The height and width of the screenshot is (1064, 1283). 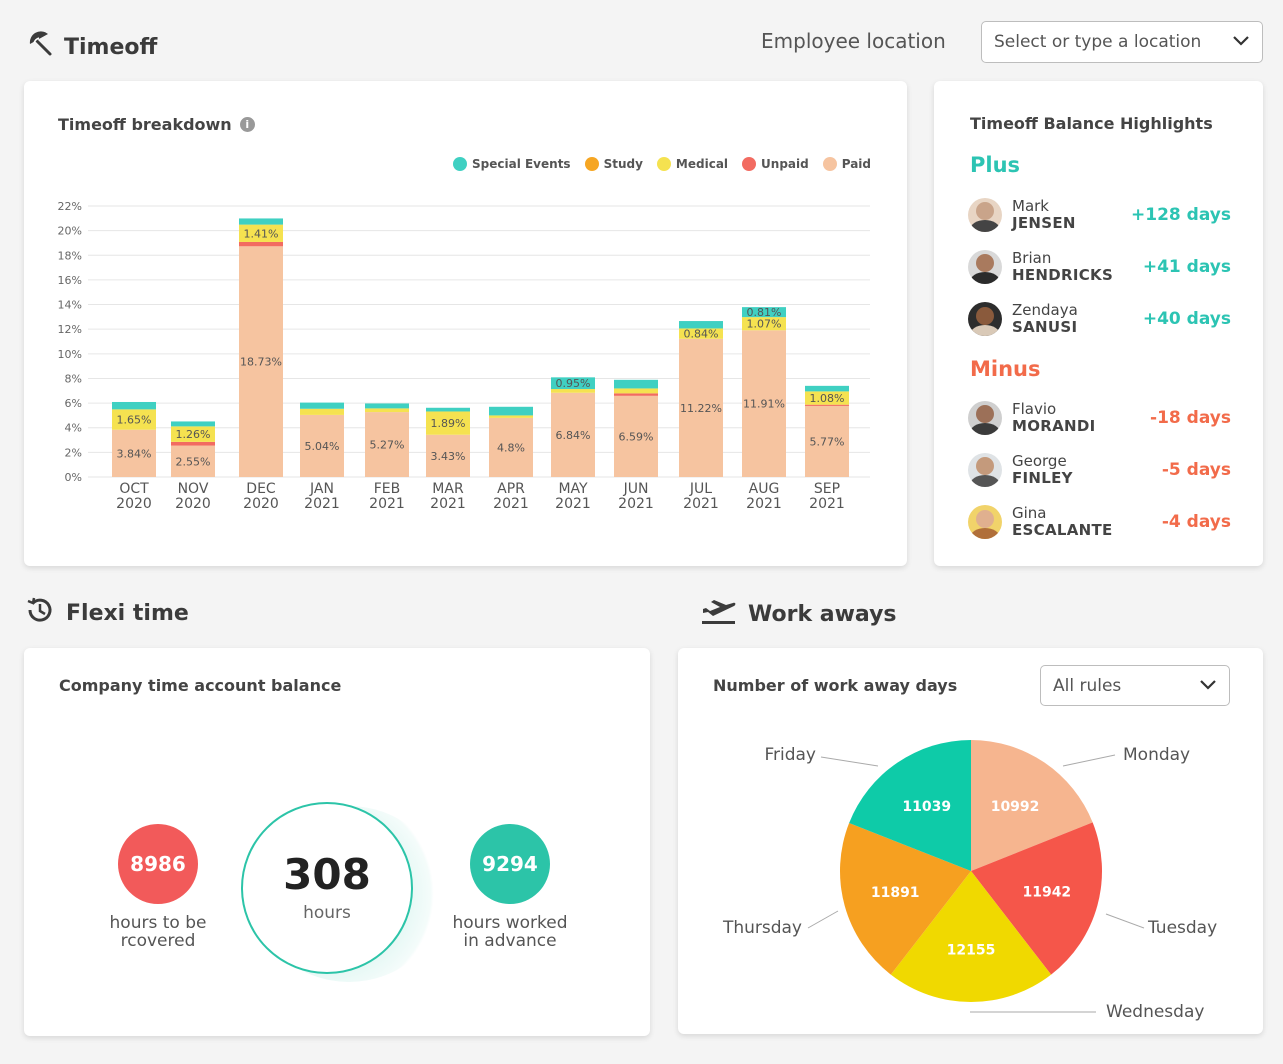 What do you see at coordinates (40, 47) in the screenshot?
I see `umbrella-icon` at bounding box center [40, 47].